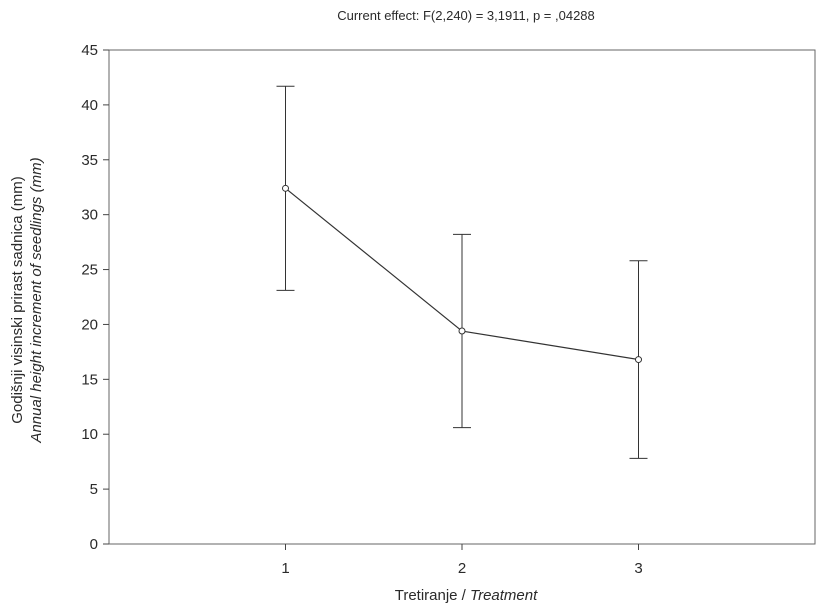 The image size is (821, 605). Describe the element at coordinates (89, 50) in the screenshot. I see `y-tick-label: 45` at that location.